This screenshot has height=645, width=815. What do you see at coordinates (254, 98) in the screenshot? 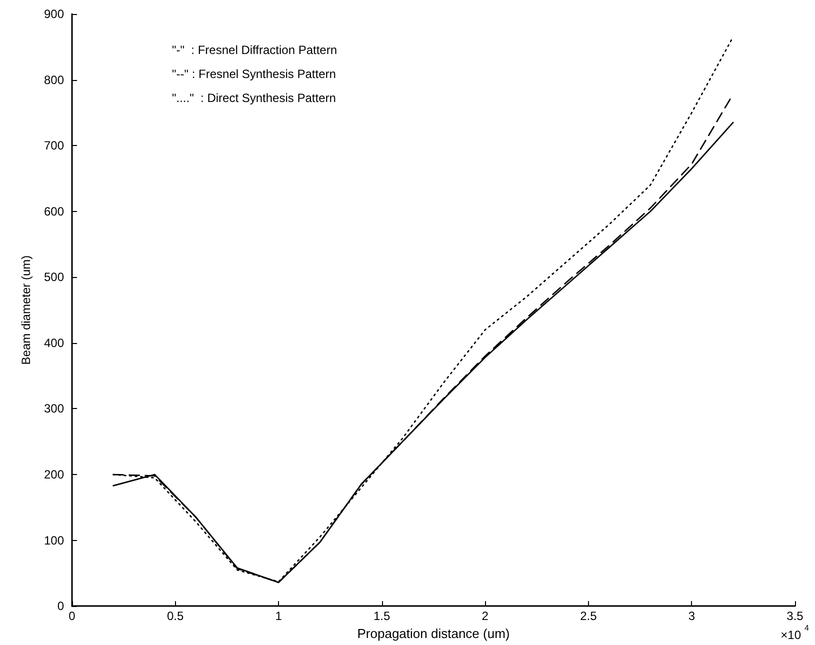
I see `annotation: "...." : Direct Synthesis Pattern` at bounding box center [254, 98].